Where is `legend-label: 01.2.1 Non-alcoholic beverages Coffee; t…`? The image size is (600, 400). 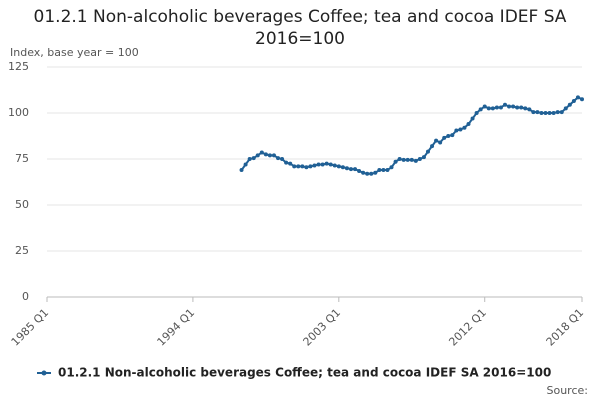 legend-label: 01.2.1 Non-alcoholic beverages Coffee; t… is located at coordinates (304, 373).